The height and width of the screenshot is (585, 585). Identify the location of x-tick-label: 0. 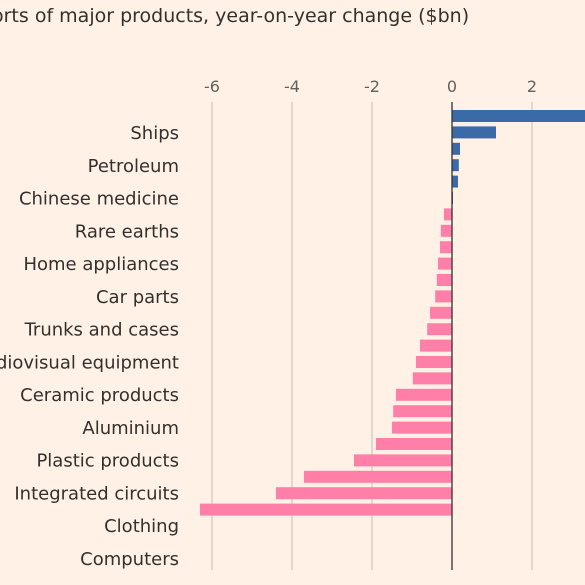
(452, 86).